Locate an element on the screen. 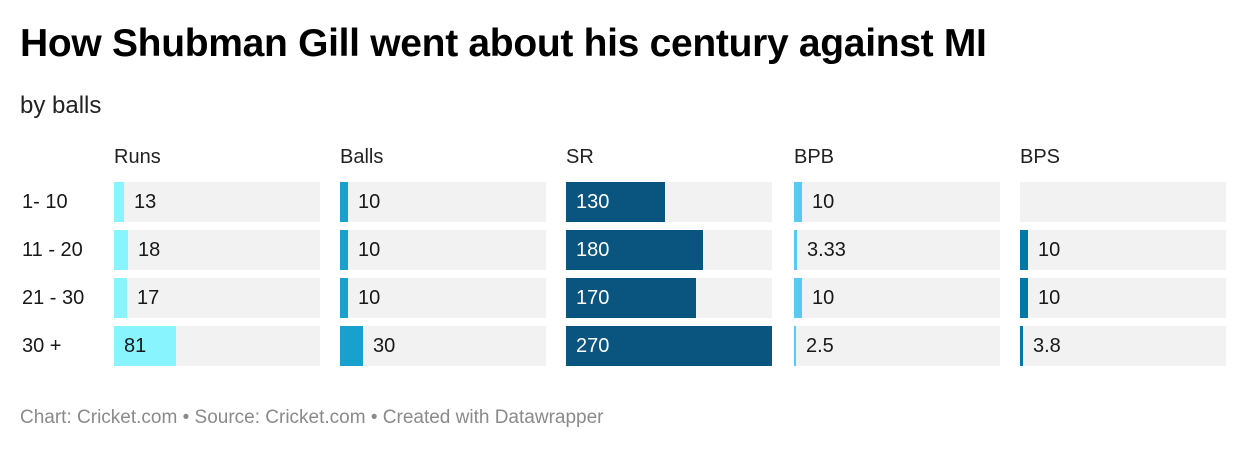 This screenshot has height=452, width=1256. bar-track: 2.5 is located at coordinates (897, 346).